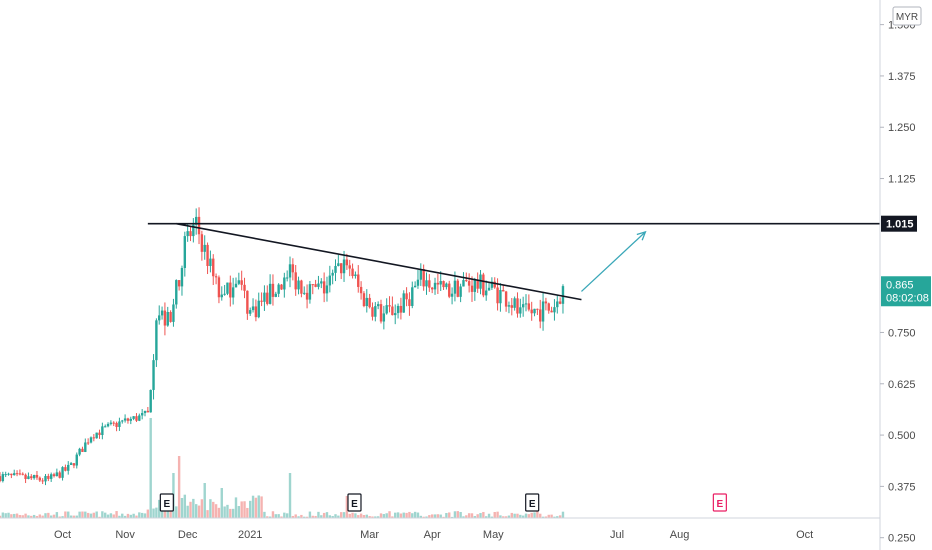 Image resolution: width=932 pixels, height=550 pixels. What do you see at coordinates (902, 539) in the screenshot?
I see `y-tick-label: 0.250` at bounding box center [902, 539].